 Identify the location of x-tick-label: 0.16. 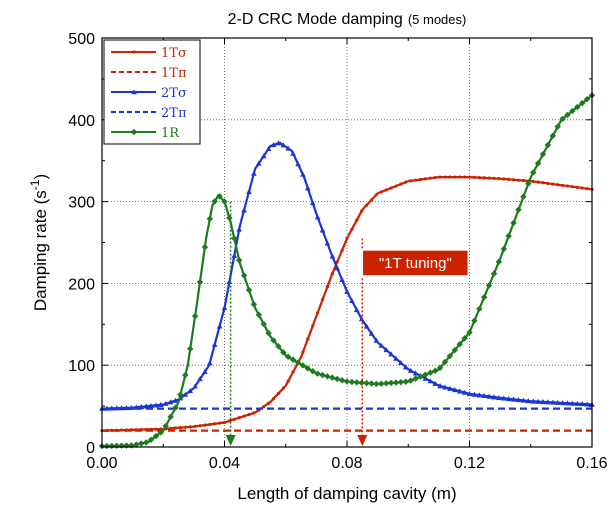
(591, 463).